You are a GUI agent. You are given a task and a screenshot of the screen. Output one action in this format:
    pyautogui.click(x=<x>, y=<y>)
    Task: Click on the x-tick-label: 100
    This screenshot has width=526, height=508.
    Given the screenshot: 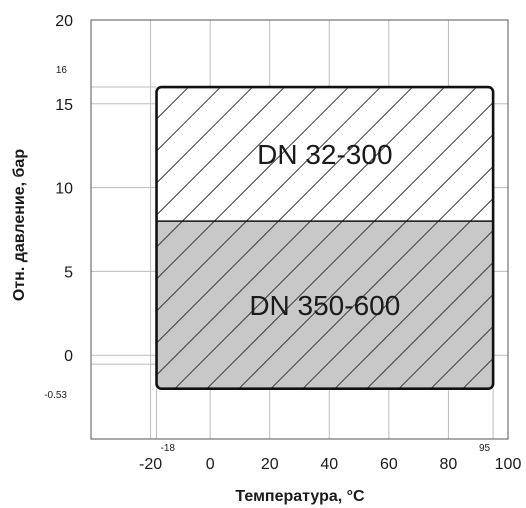 What is the action you would take?
    pyautogui.click(x=508, y=464)
    